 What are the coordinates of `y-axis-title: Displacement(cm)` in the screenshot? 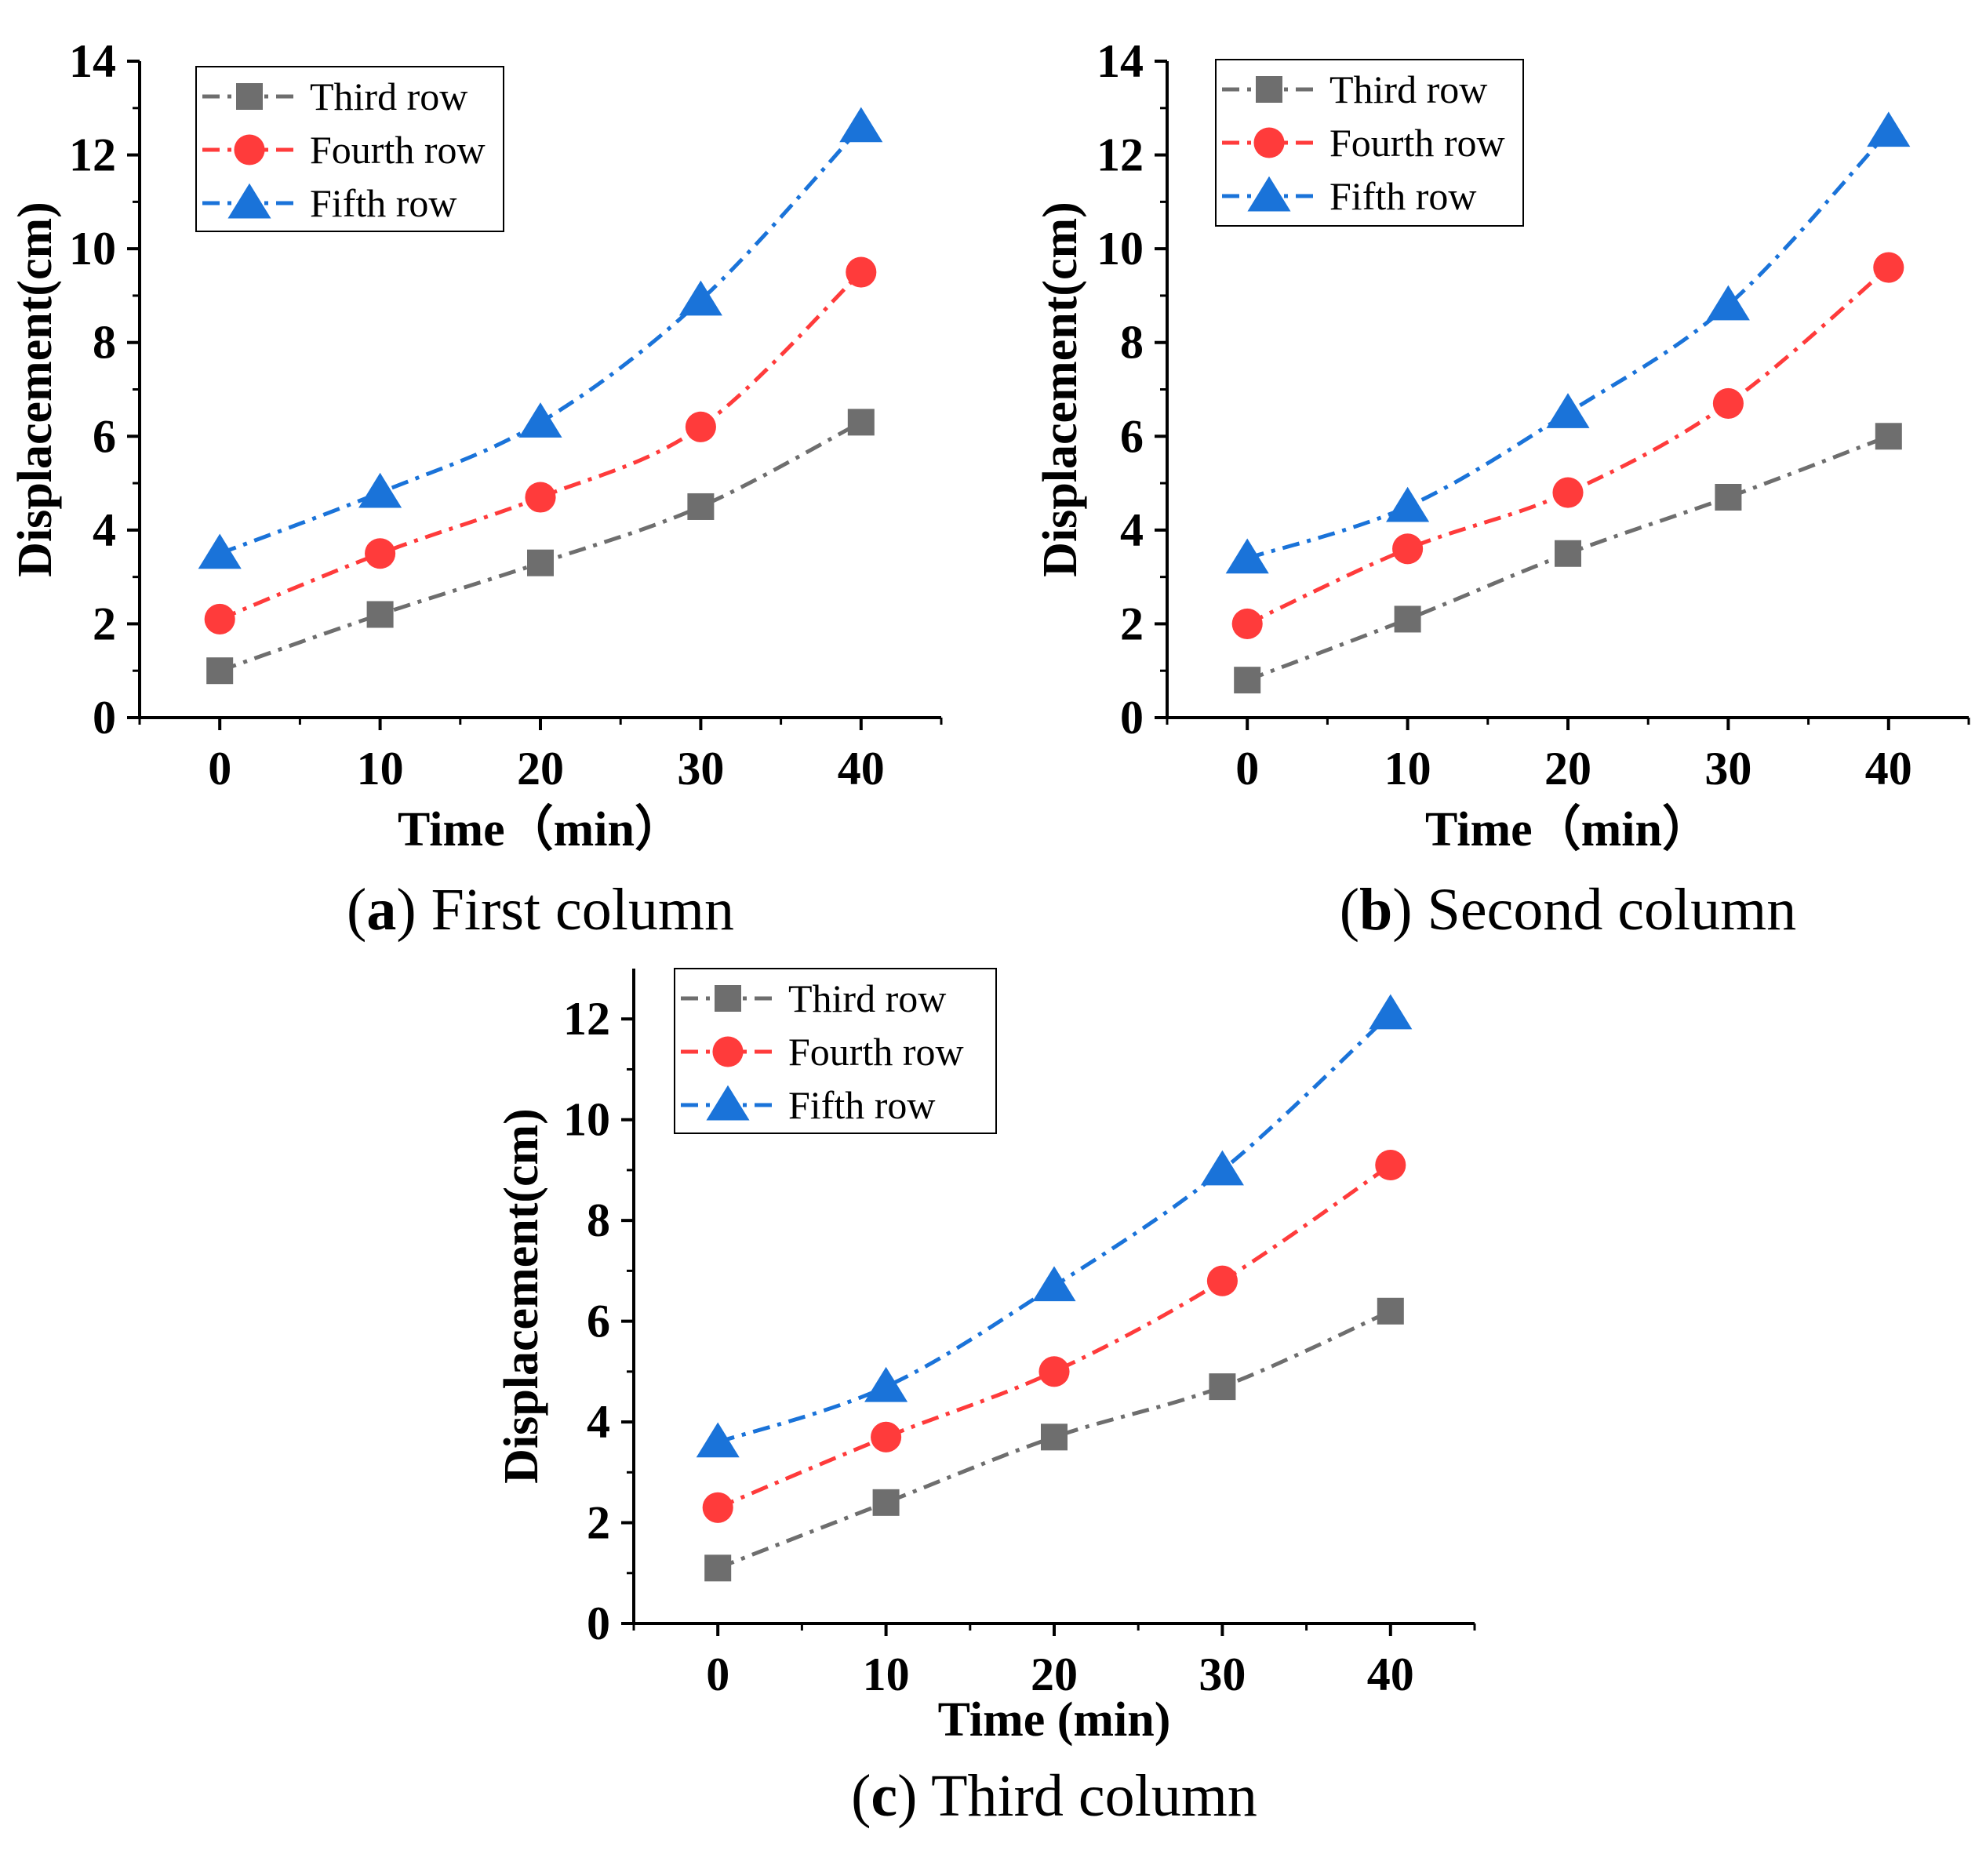 It's located at (1060, 389).